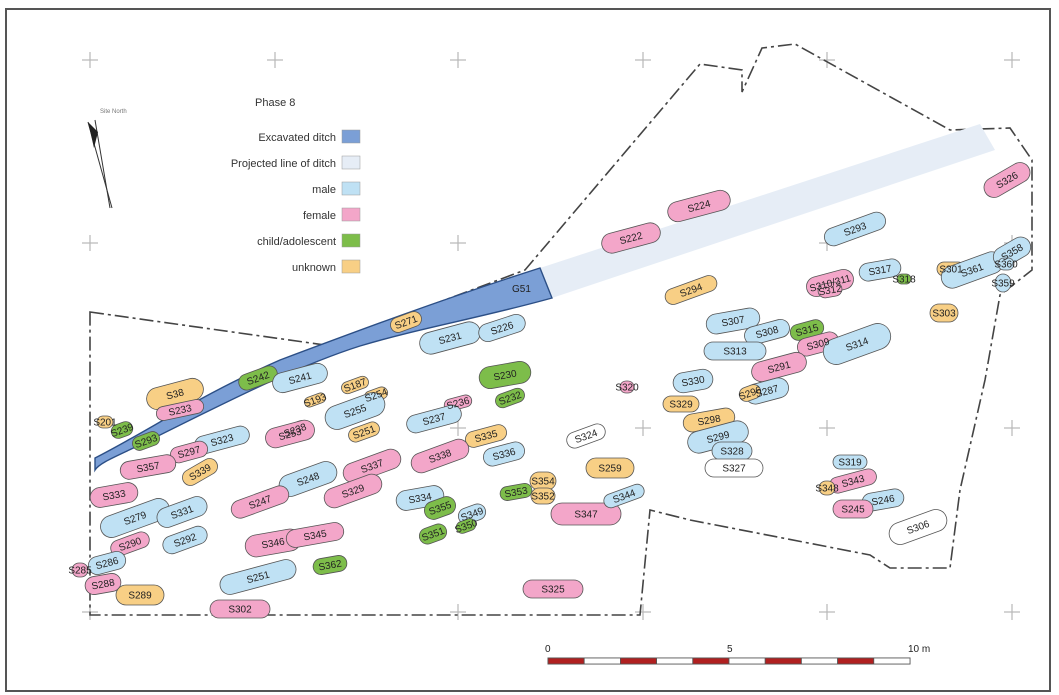 The image size is (1059, 695). What do you see at coordinates (355, 386) in the screenshot?
I see `grave-label: S187` at bounding box center [355, 386].